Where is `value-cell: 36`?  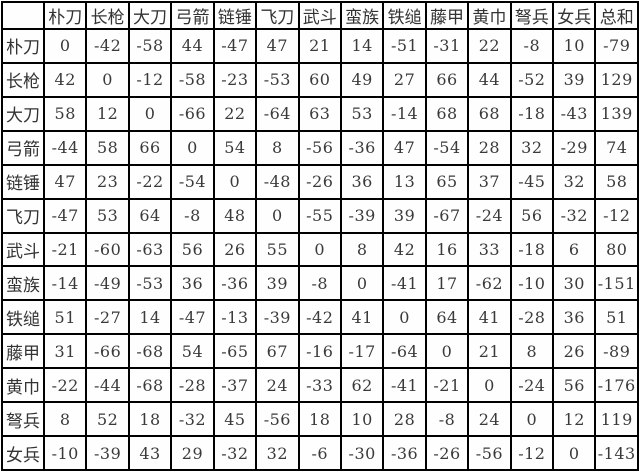 value-cell: 36 is located at coordinates (574, 317).